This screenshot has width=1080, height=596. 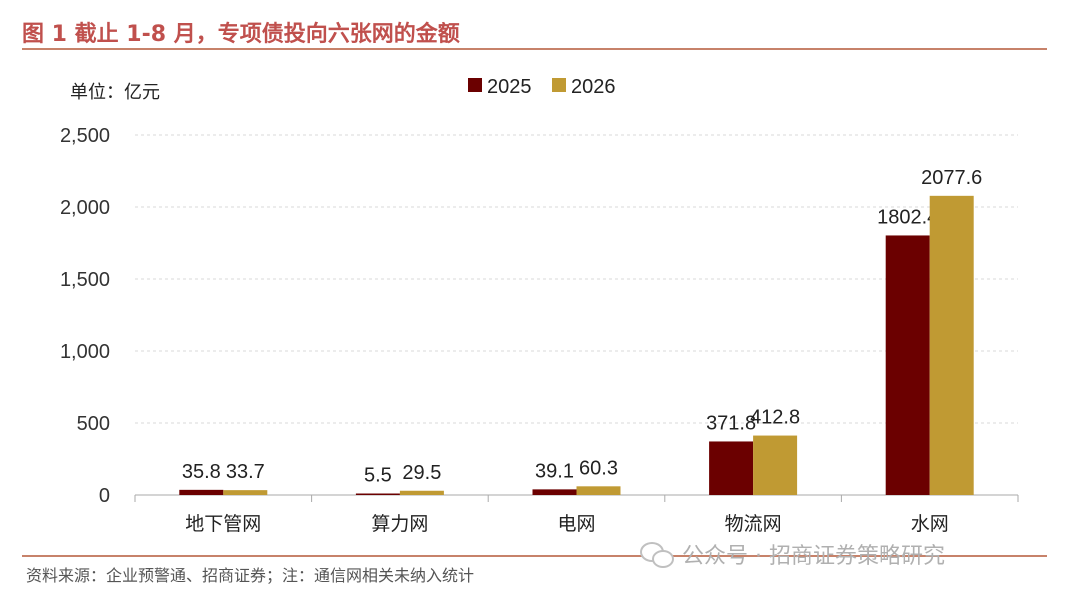 What do you see at coordinates (241, 34) in the screenshot?
I see `figure-title: 图 1 截止 1-8 月，专项债投向六张网的金额` at bounding box center [241, 34].